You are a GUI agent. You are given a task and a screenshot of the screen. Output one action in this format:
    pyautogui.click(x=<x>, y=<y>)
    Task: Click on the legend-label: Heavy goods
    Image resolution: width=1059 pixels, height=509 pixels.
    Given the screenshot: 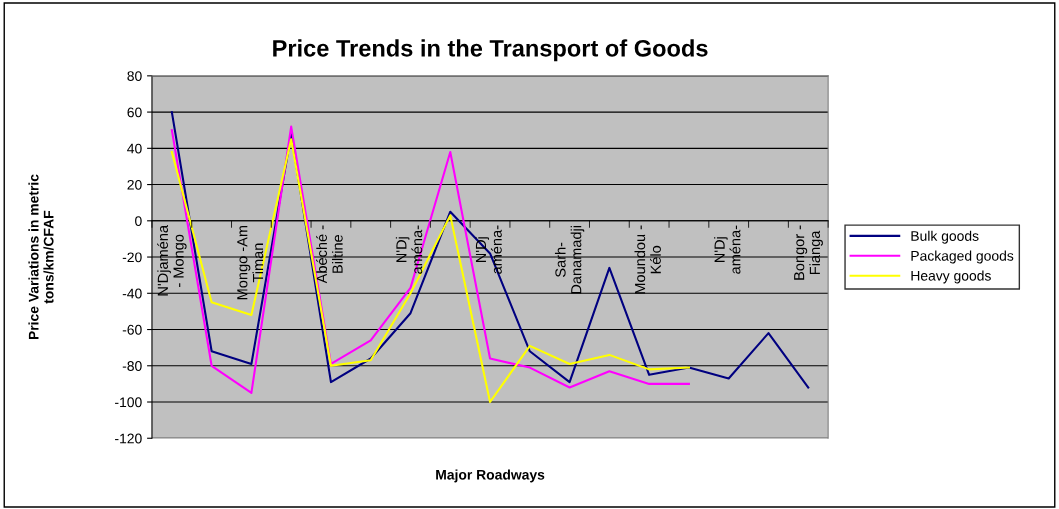 What is the action you would take?
    pyautogui.click(x=951, y=277)
    